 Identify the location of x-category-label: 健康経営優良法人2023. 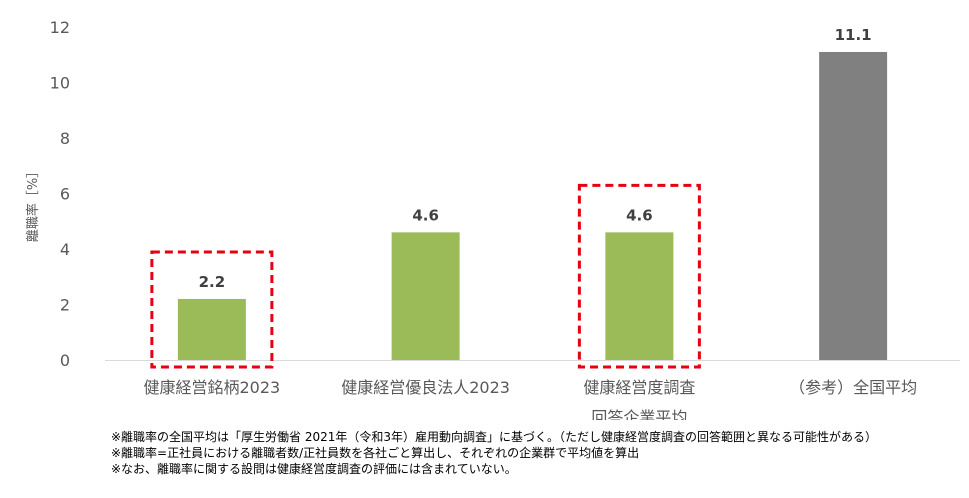
(425, 387).